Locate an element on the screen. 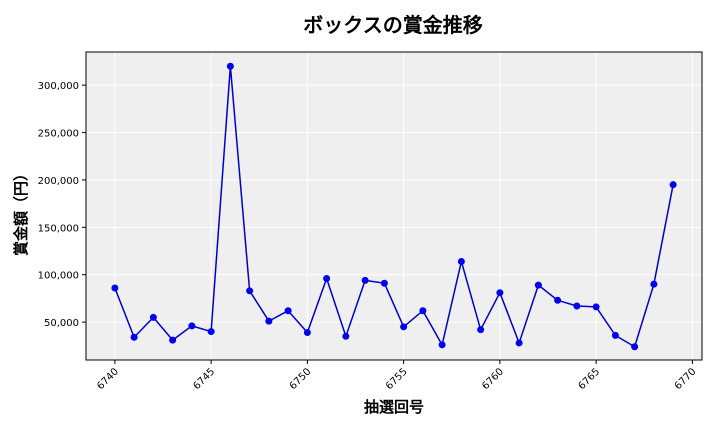 The image size is (720, 436). y-tick-label: 250,000 is located at coordinates (58, 134).